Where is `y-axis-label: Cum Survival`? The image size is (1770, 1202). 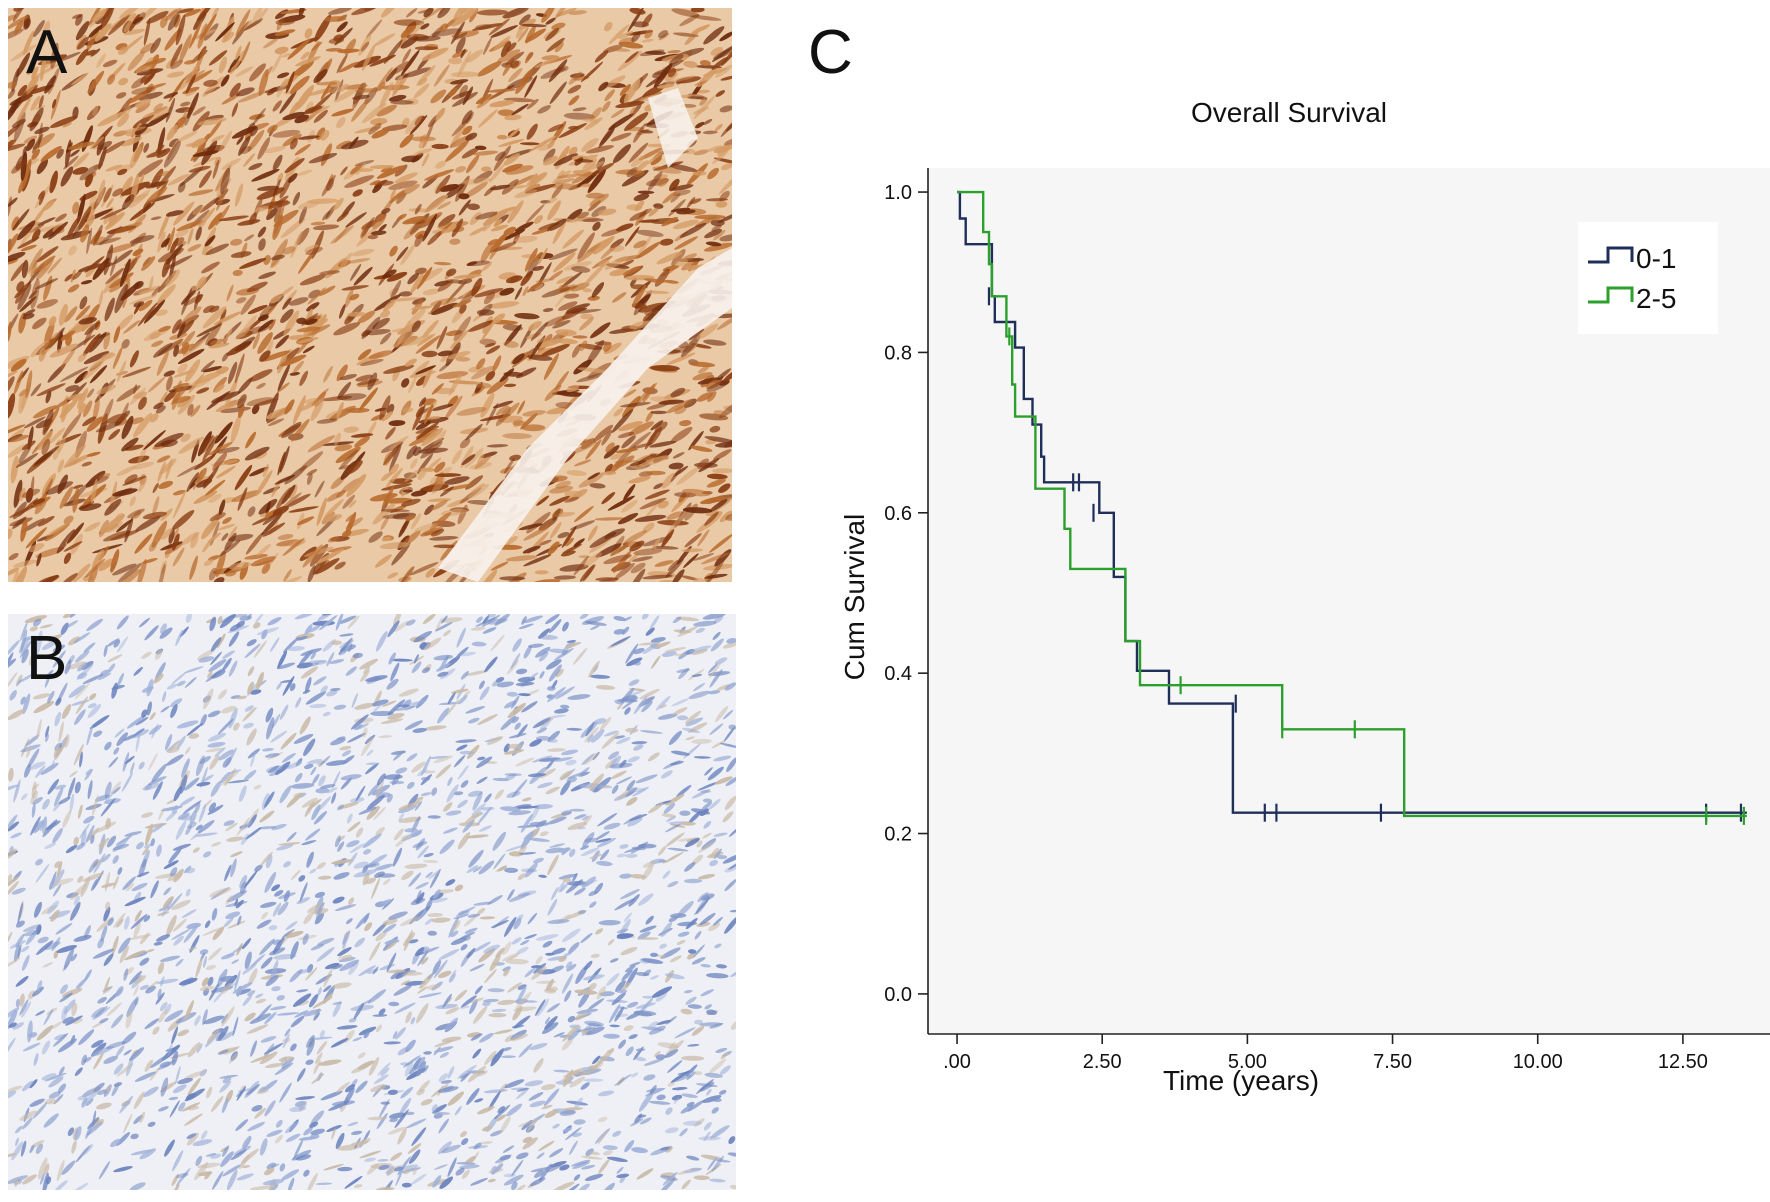
y-axis-label: Cum Survival is located at coordinates (854, 597).